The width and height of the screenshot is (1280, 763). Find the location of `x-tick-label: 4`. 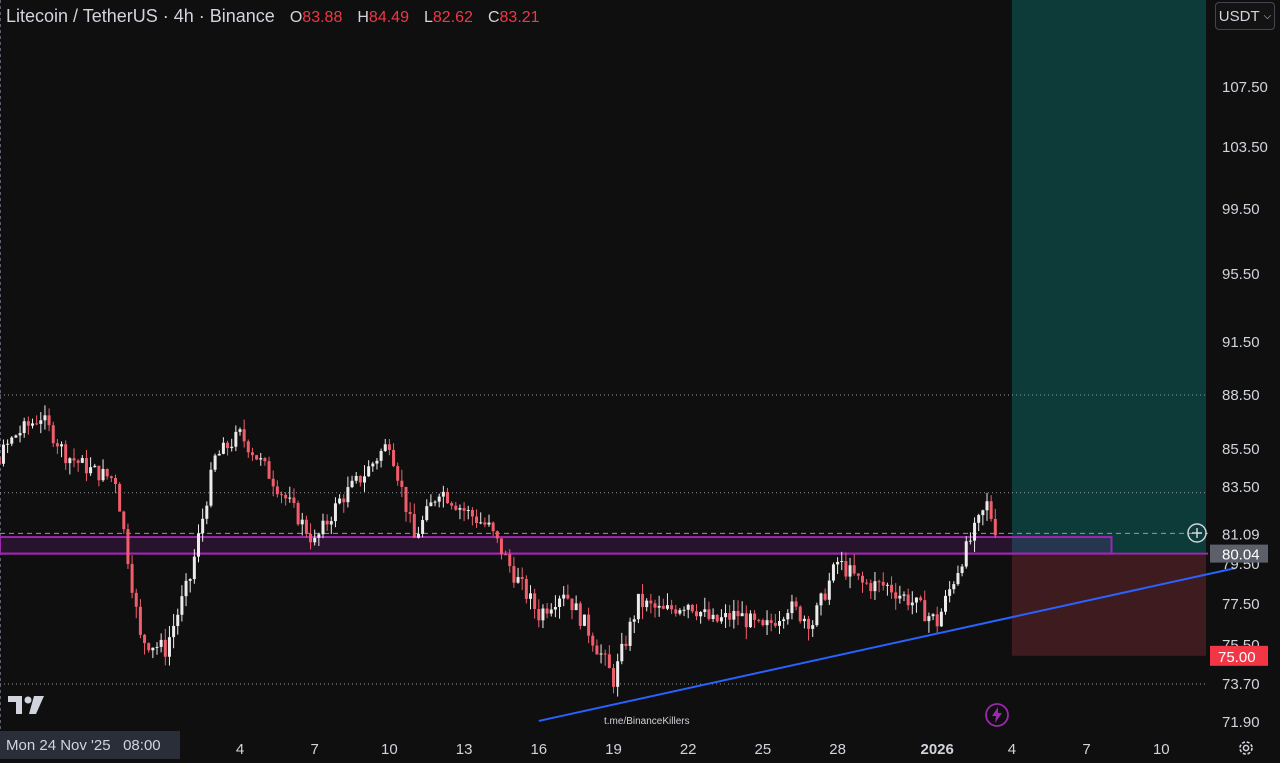

x-tick-label: 4 is located at coordinates (1012, 749).